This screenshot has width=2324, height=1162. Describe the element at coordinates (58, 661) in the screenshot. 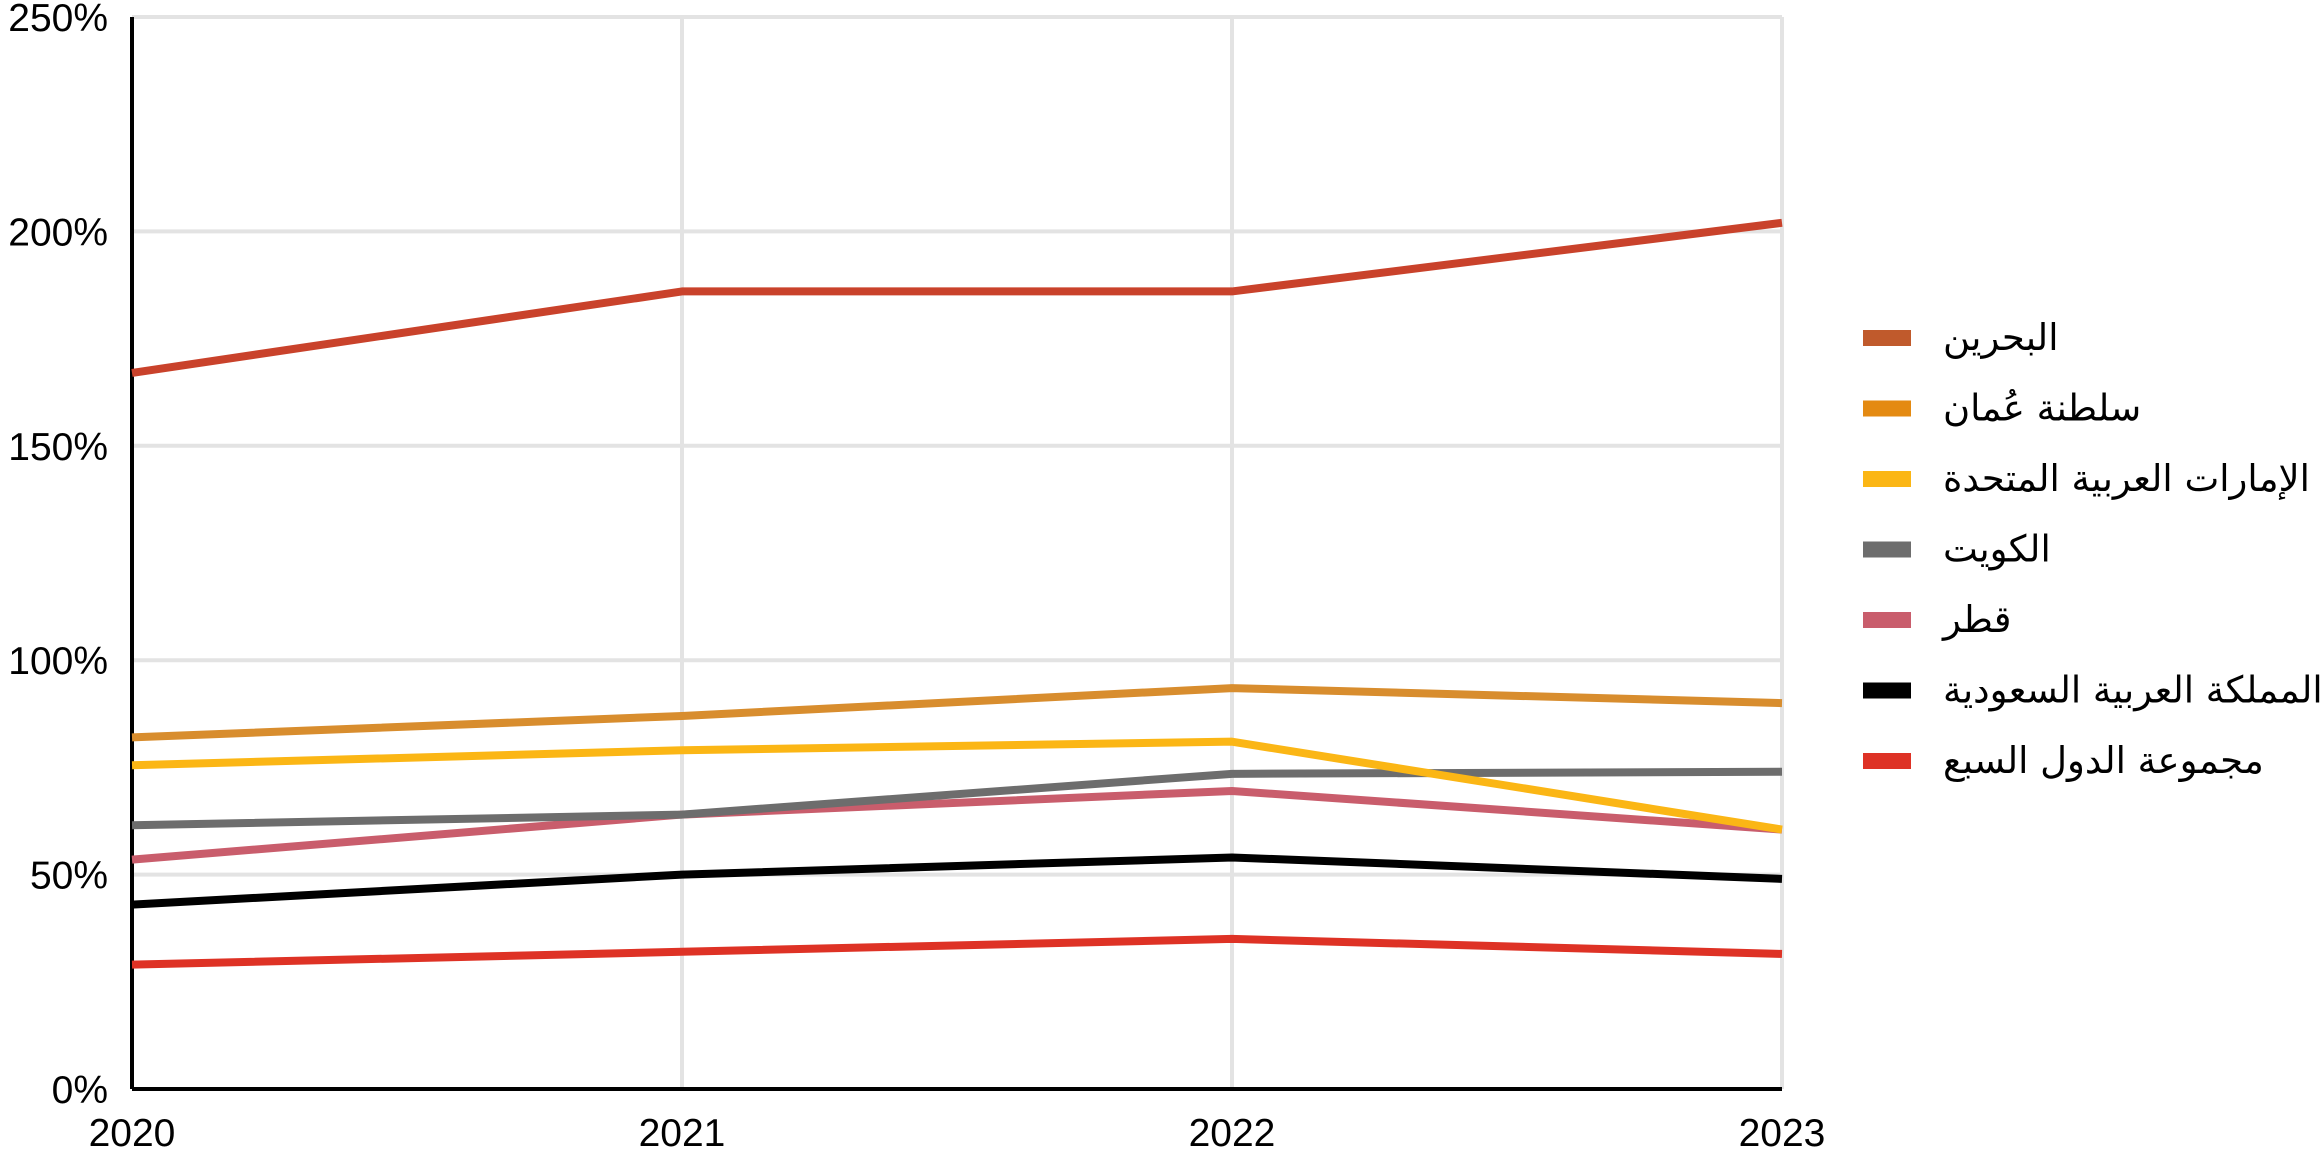

I see `y-tick-label: 100%` at that location.